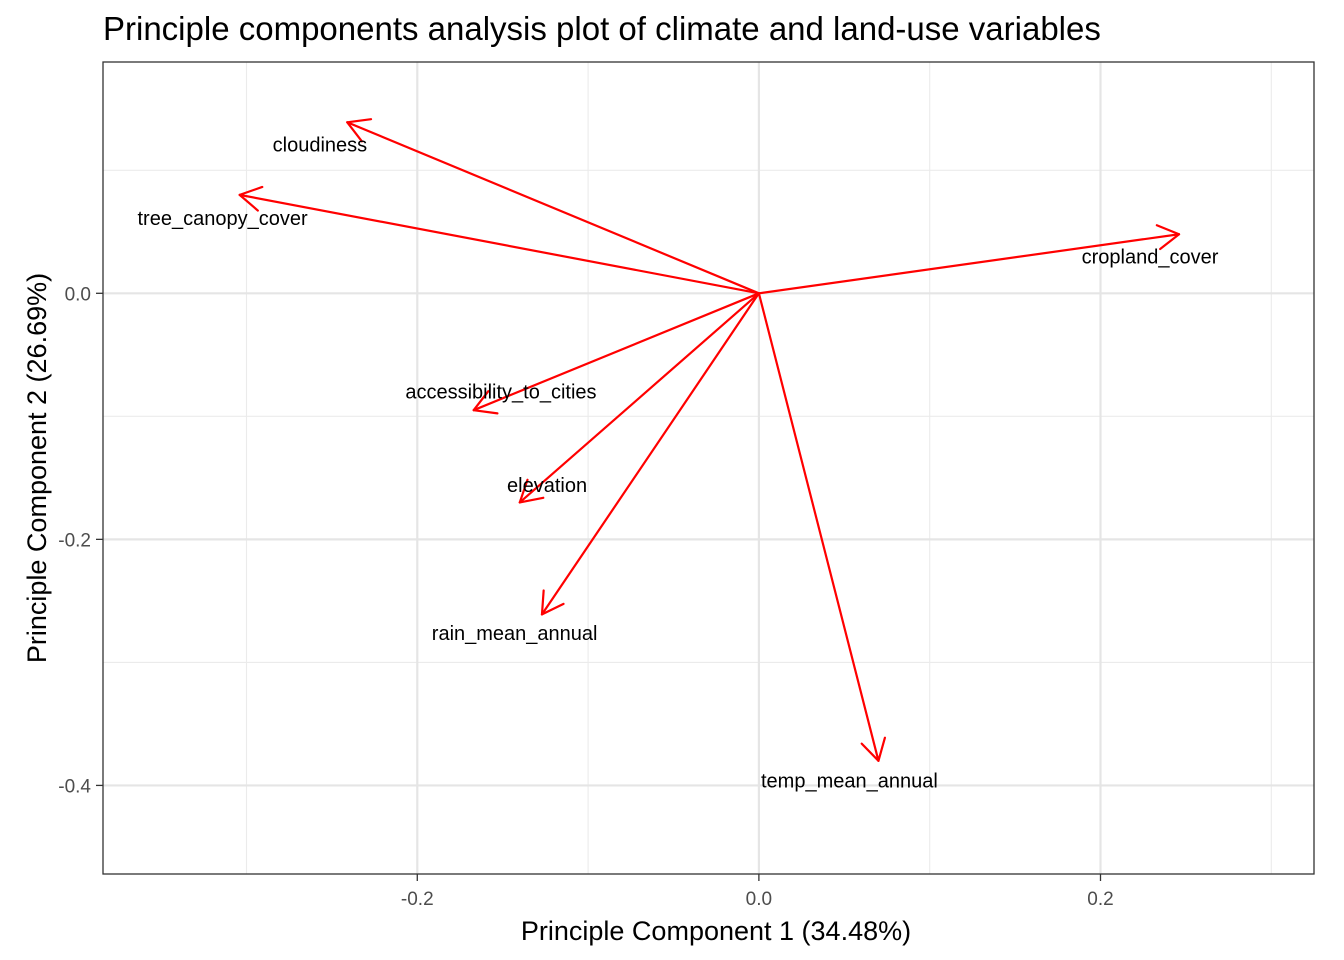 This screenshot has width=1344, height=960. I want to click on variable-label-accessibility_to_cities: accessibility_to_cities, so click(500, 393).